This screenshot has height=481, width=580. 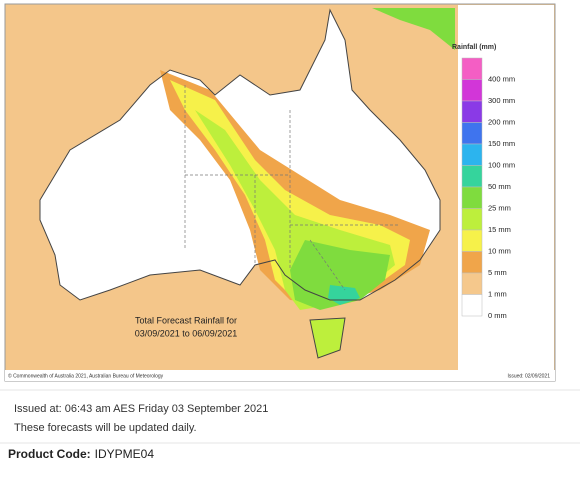 I want to click on map-title: 03/09/2021 to 06/09/2021, so click(x=186, y=333).